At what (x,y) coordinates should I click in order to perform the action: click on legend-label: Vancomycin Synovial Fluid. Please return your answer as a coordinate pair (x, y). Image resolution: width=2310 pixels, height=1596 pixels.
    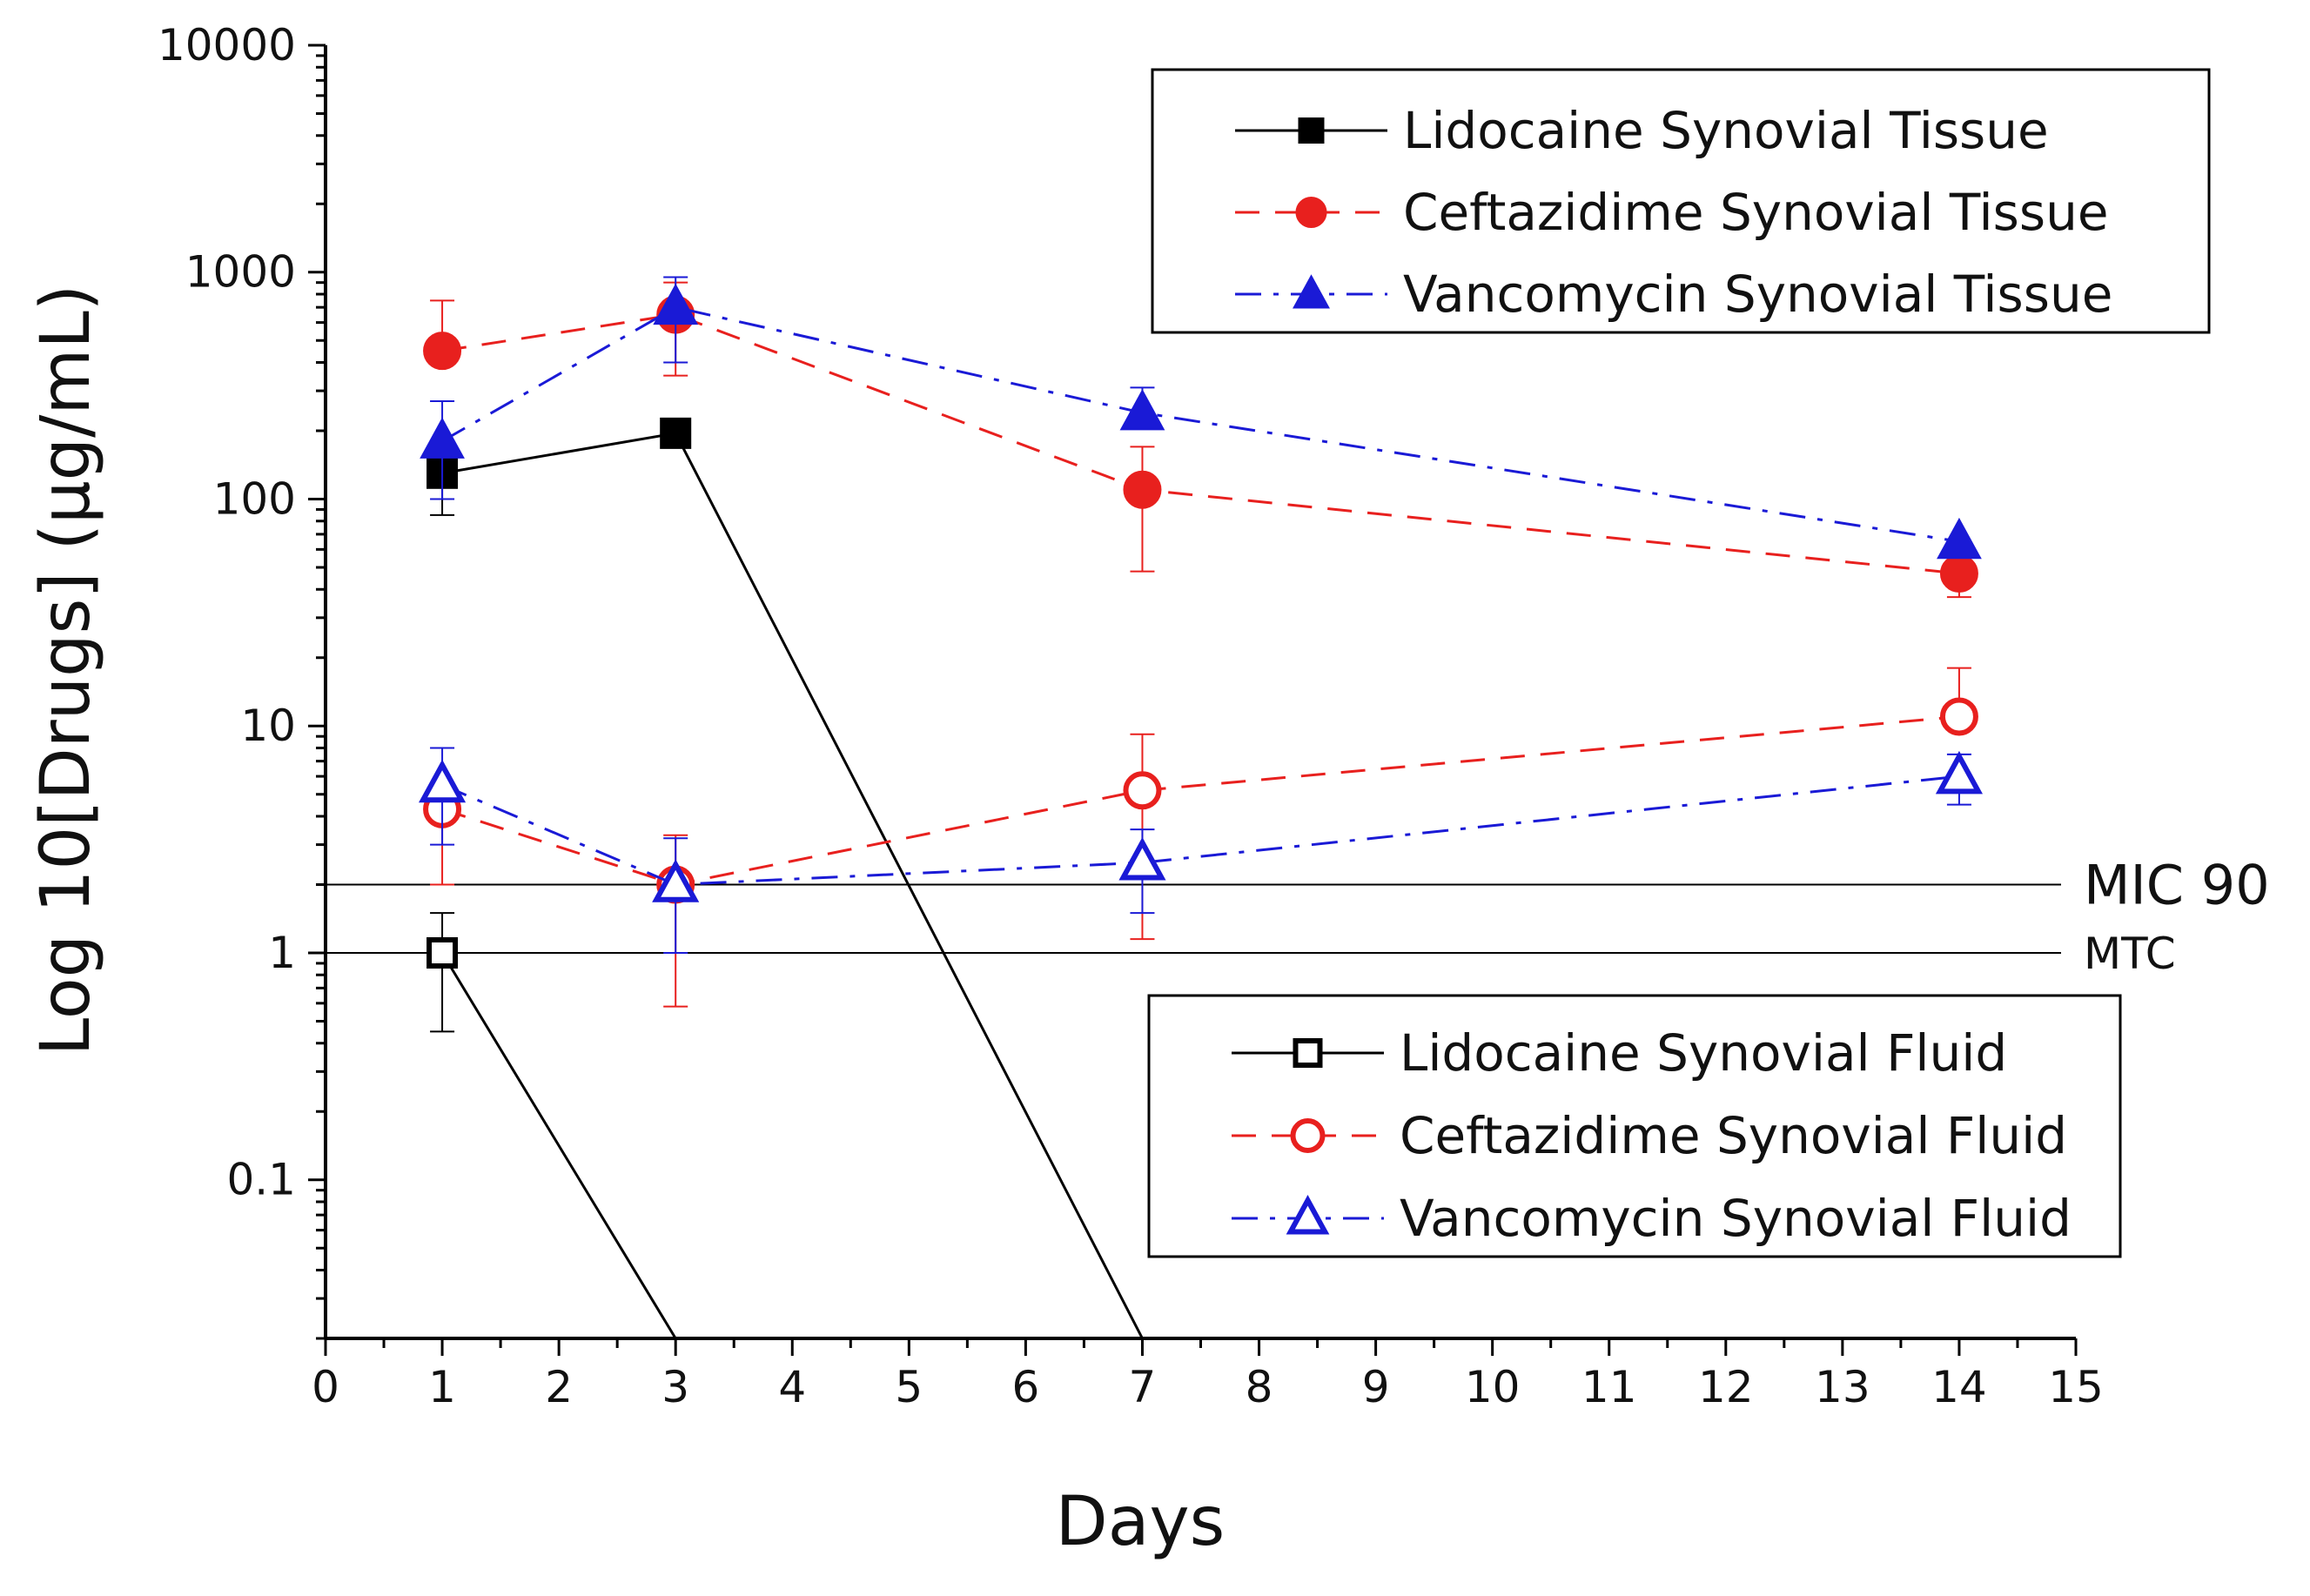
    Looking at the image, I should click on (1736, 1218).